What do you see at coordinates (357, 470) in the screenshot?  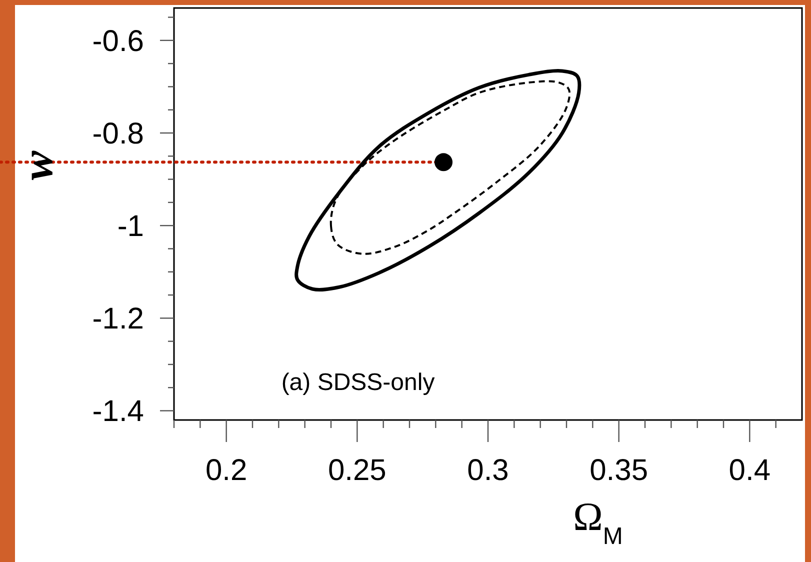 I see `x-tick-label: 0.25` at bounding box center [357, 470].